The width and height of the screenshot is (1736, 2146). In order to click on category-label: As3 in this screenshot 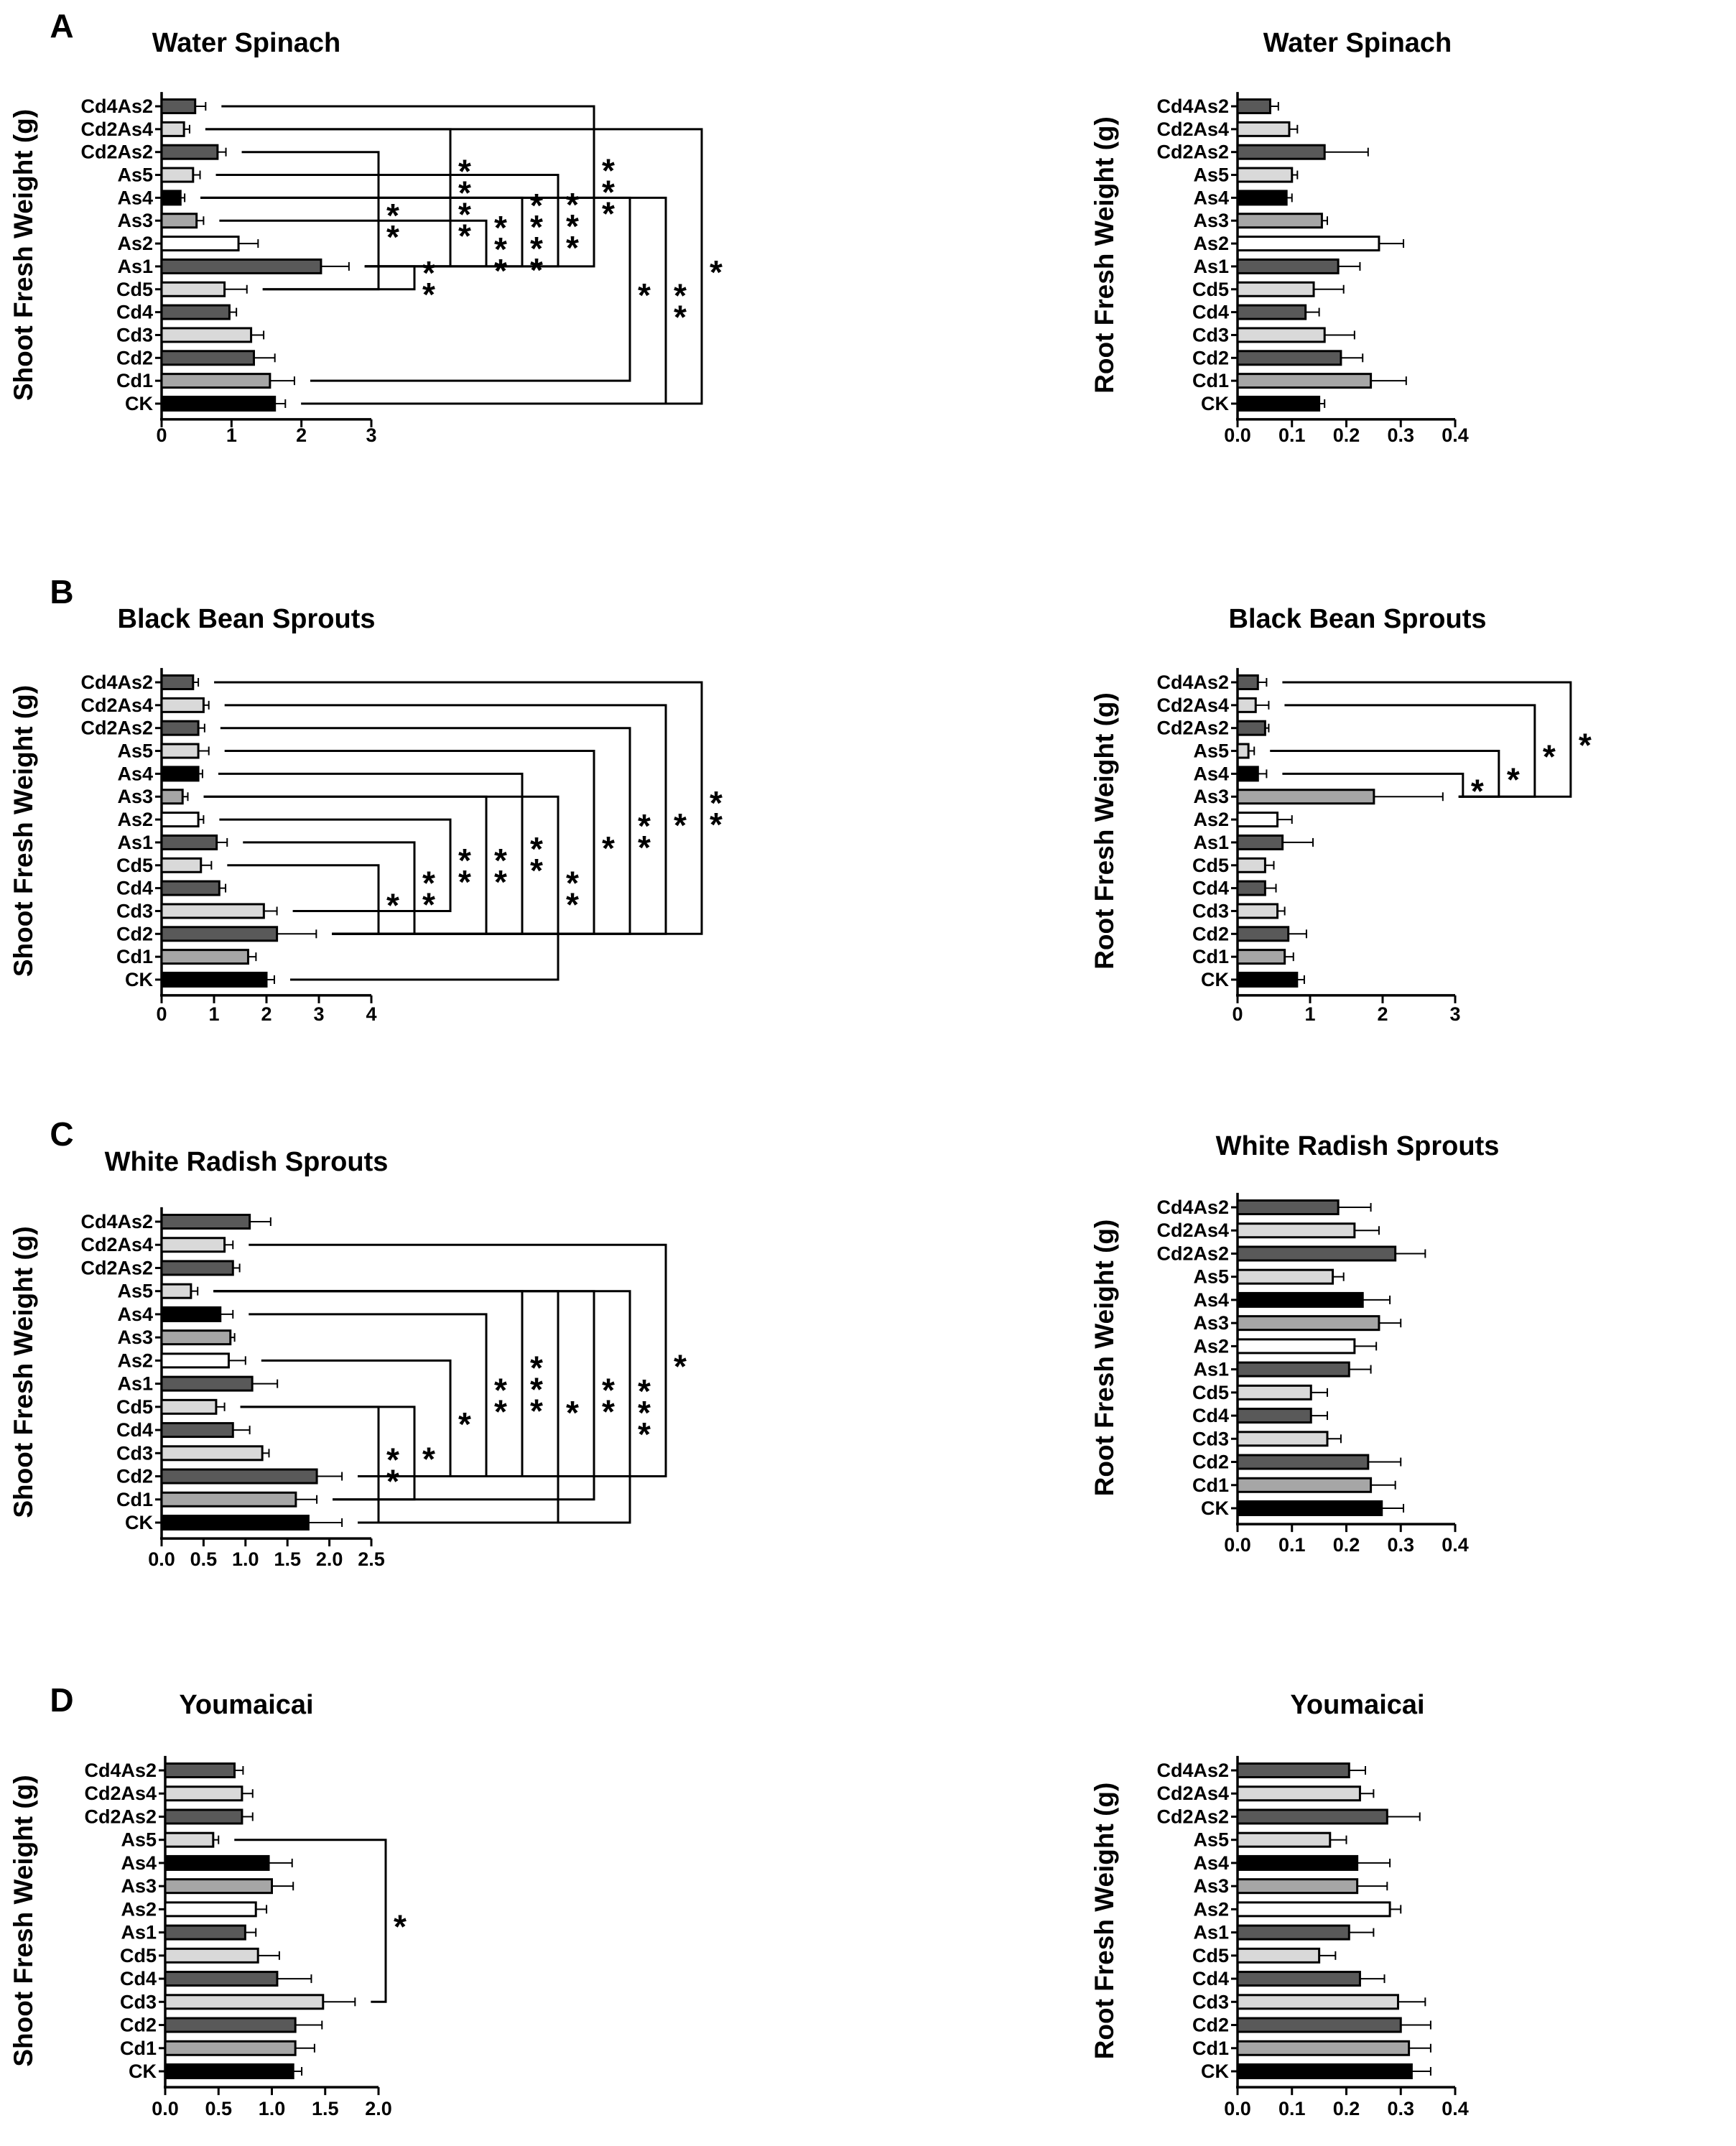, I will do `click(135, 1337)`.